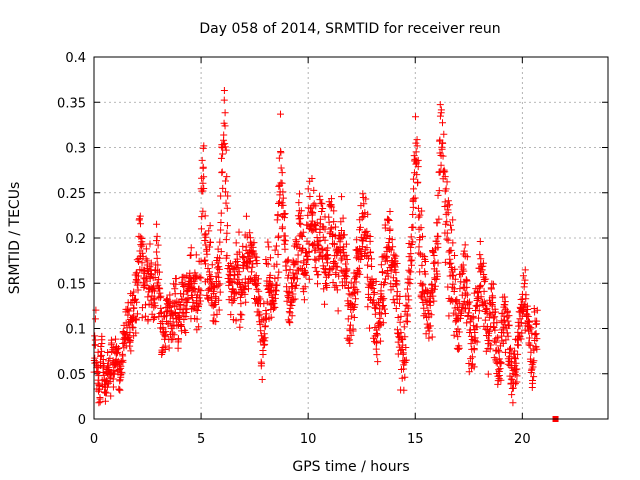 This screenshot has height=480, width=640. Describe the element at coordinates (71, 375) in the screenshot. I see `y-tick-label: 0.05` at that location.